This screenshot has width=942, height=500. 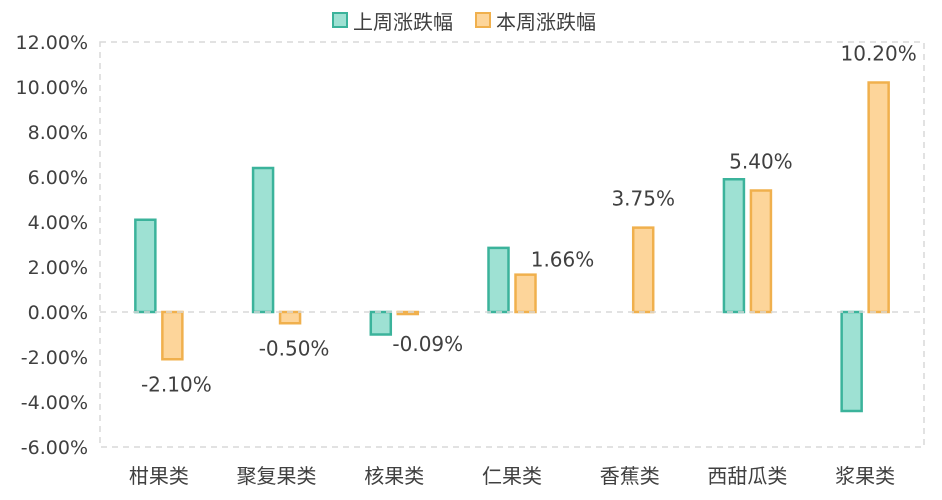 I want to click on x-tick-label: 仁果类, so click(x=512, y=476).